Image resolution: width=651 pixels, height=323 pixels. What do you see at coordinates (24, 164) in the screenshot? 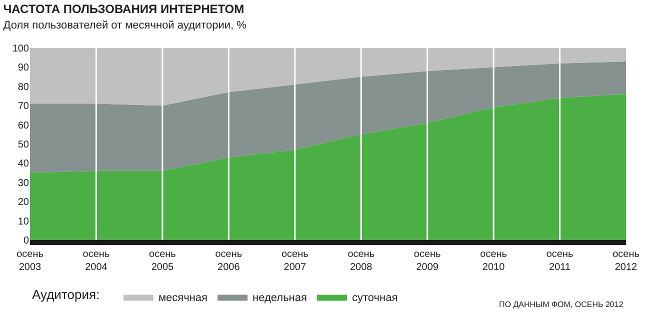
I see `y-tick-label: 40` at bounding box center [24, 164].